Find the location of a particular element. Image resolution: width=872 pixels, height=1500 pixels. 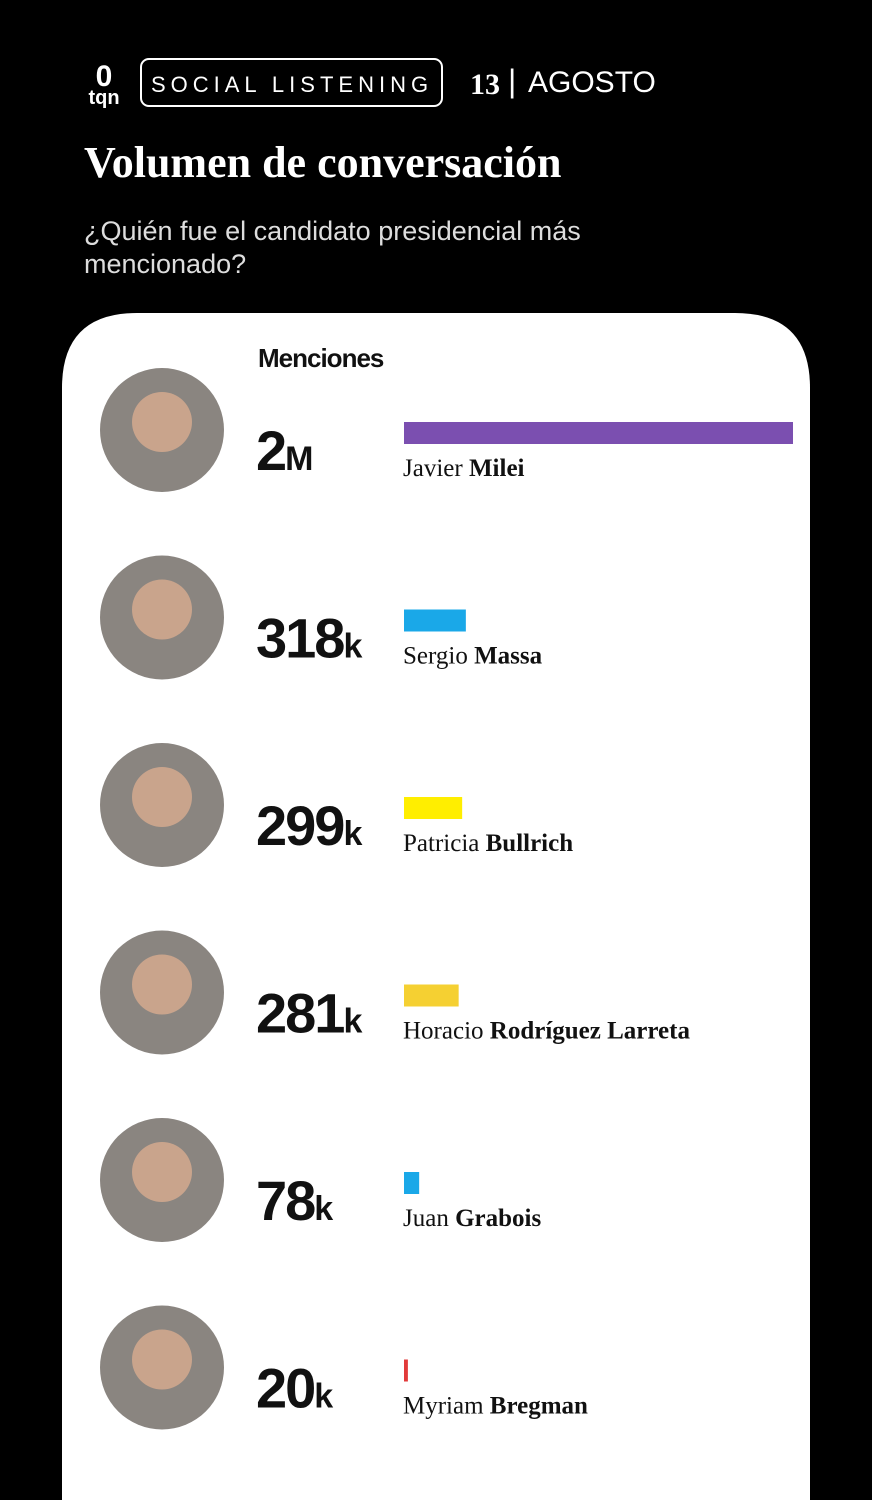

value-label: 20k is located at coordinates (294, 1388).